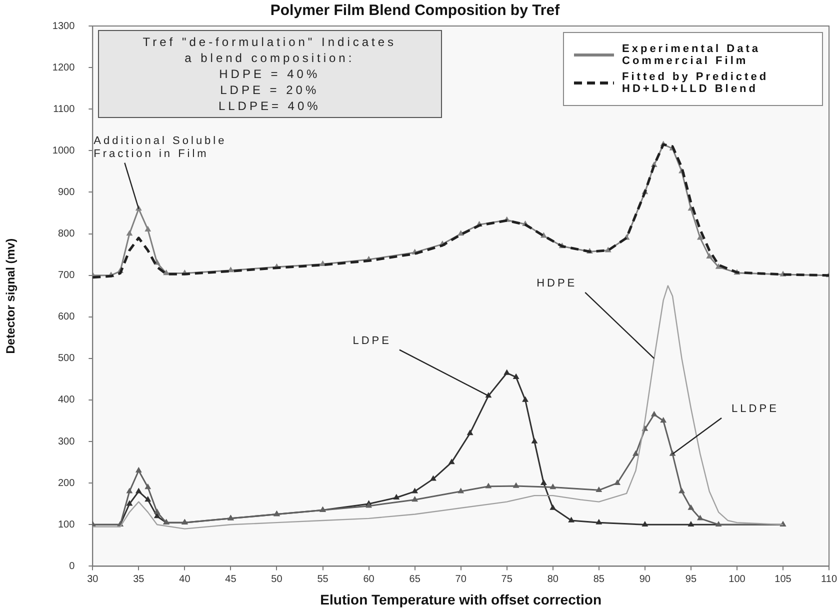 The image size is (840, 613). What do you see at coordinates (692, 55) in the screenshot?
I see `legend-label: Experimental Data Commercial Film` at bounding box center [692, 55].